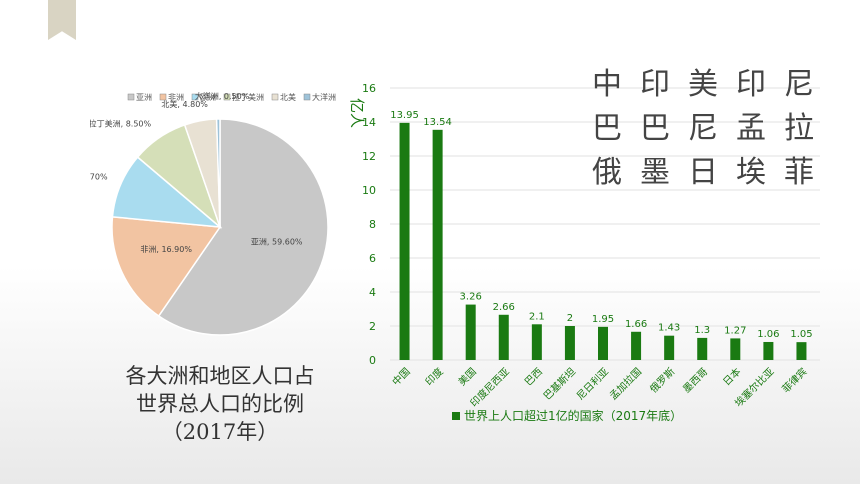  Describe the element at coordinates (99, 177) in the screenshot. I see `pie-data-label: 欧洲, 9.70%` at that location.